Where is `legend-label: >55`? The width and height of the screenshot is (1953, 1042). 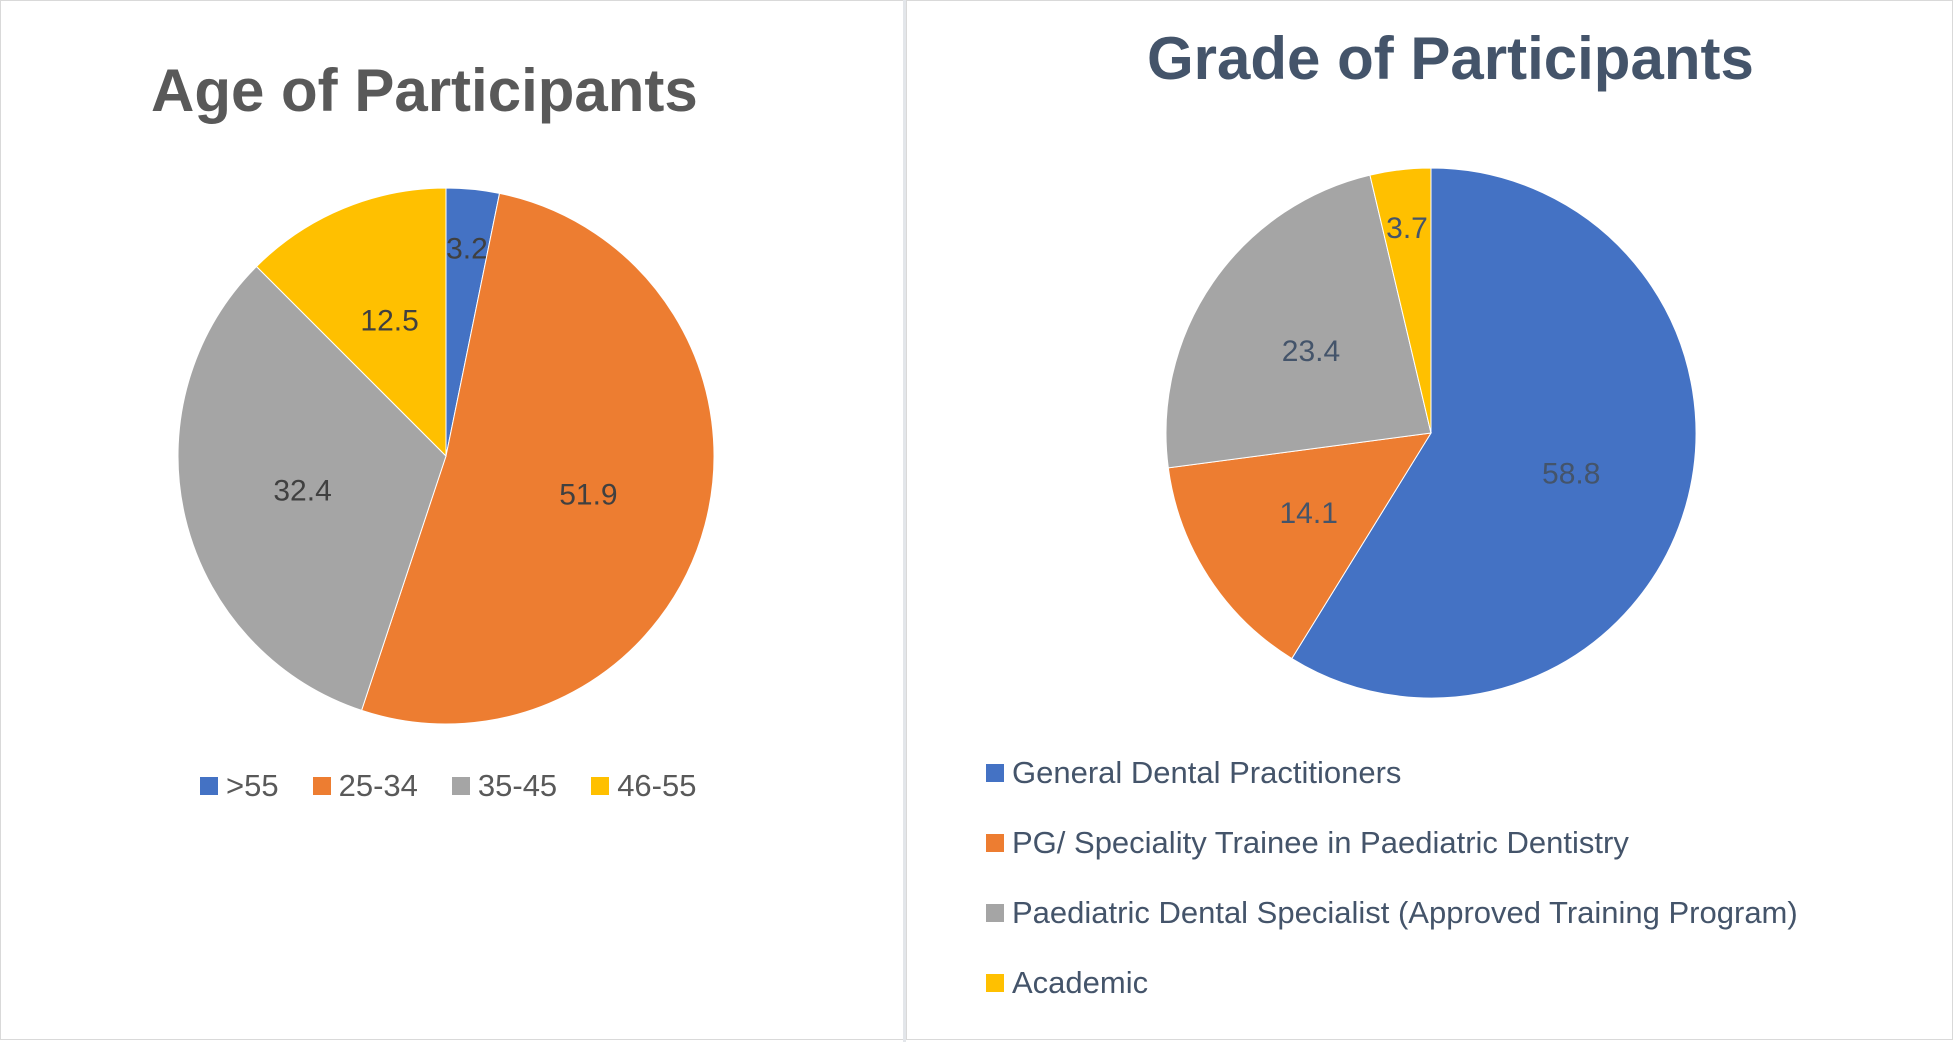 legend-label: >55 is located at coordinates (252, 785).